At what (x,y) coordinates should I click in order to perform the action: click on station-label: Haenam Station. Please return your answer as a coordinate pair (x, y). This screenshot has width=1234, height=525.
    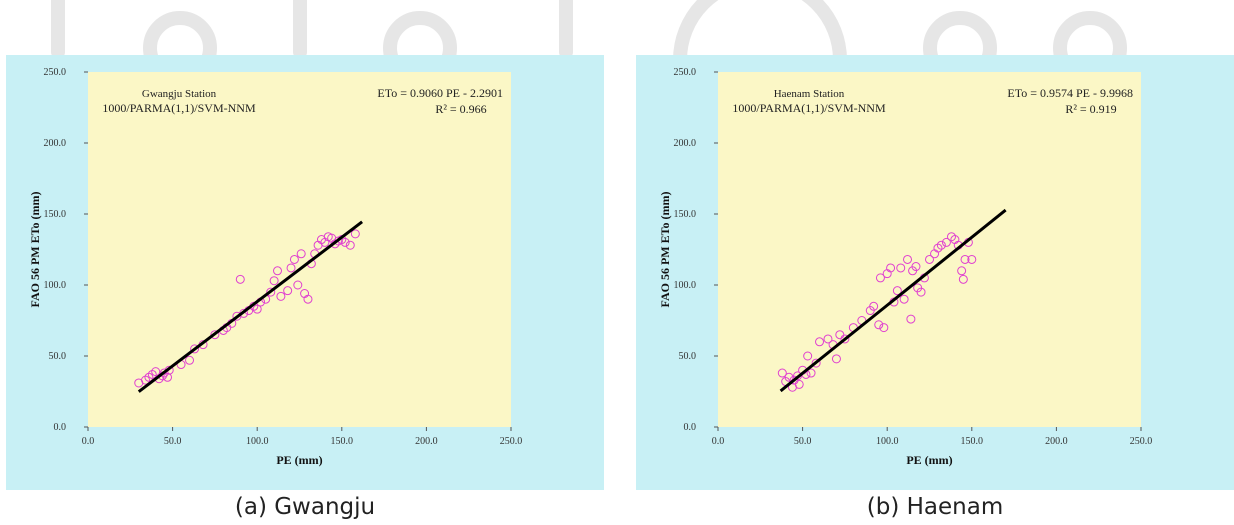
    Looking at the image, I should click on (809, 94).